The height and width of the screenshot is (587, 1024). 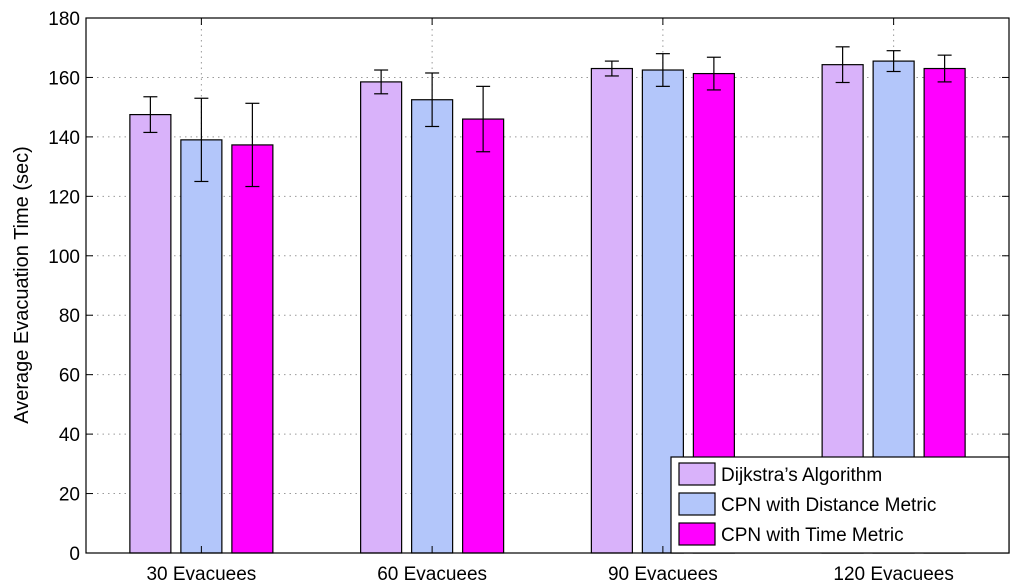 I want to click on y-tick-label: 100, so click(x=64, y=257).